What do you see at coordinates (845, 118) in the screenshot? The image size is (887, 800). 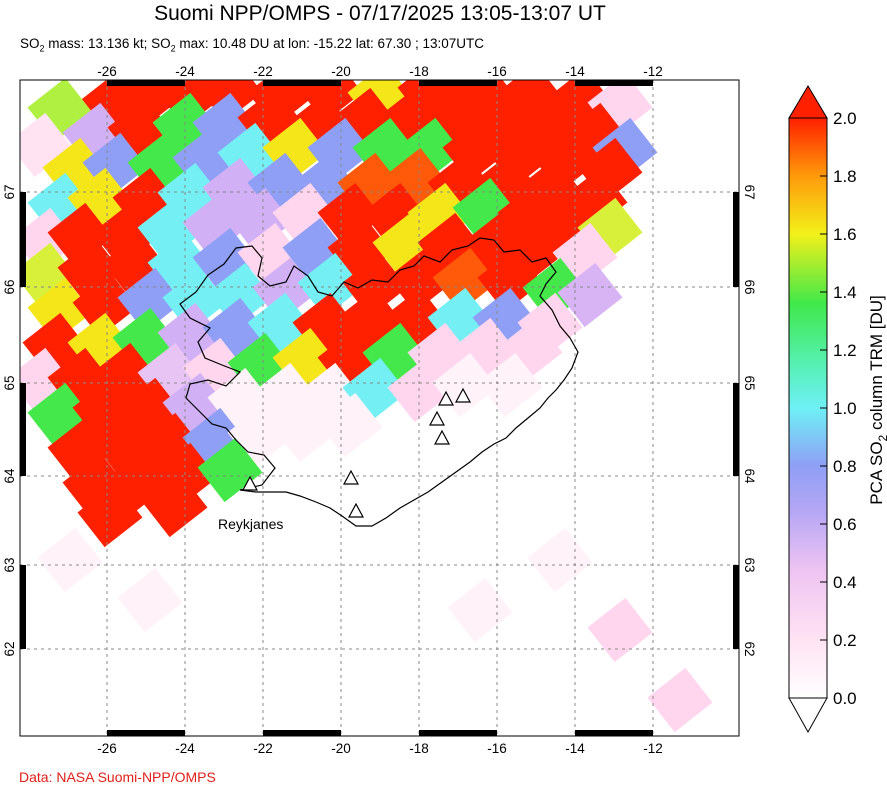 I see `colorbar-tick-label: 2.0` at bounding box center [845, 118].